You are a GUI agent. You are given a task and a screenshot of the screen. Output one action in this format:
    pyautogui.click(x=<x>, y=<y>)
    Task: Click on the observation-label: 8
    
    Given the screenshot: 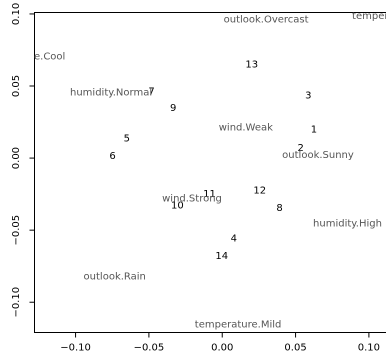 What is the action you would take?
    pyautogui.click(x=279, y=208)
    